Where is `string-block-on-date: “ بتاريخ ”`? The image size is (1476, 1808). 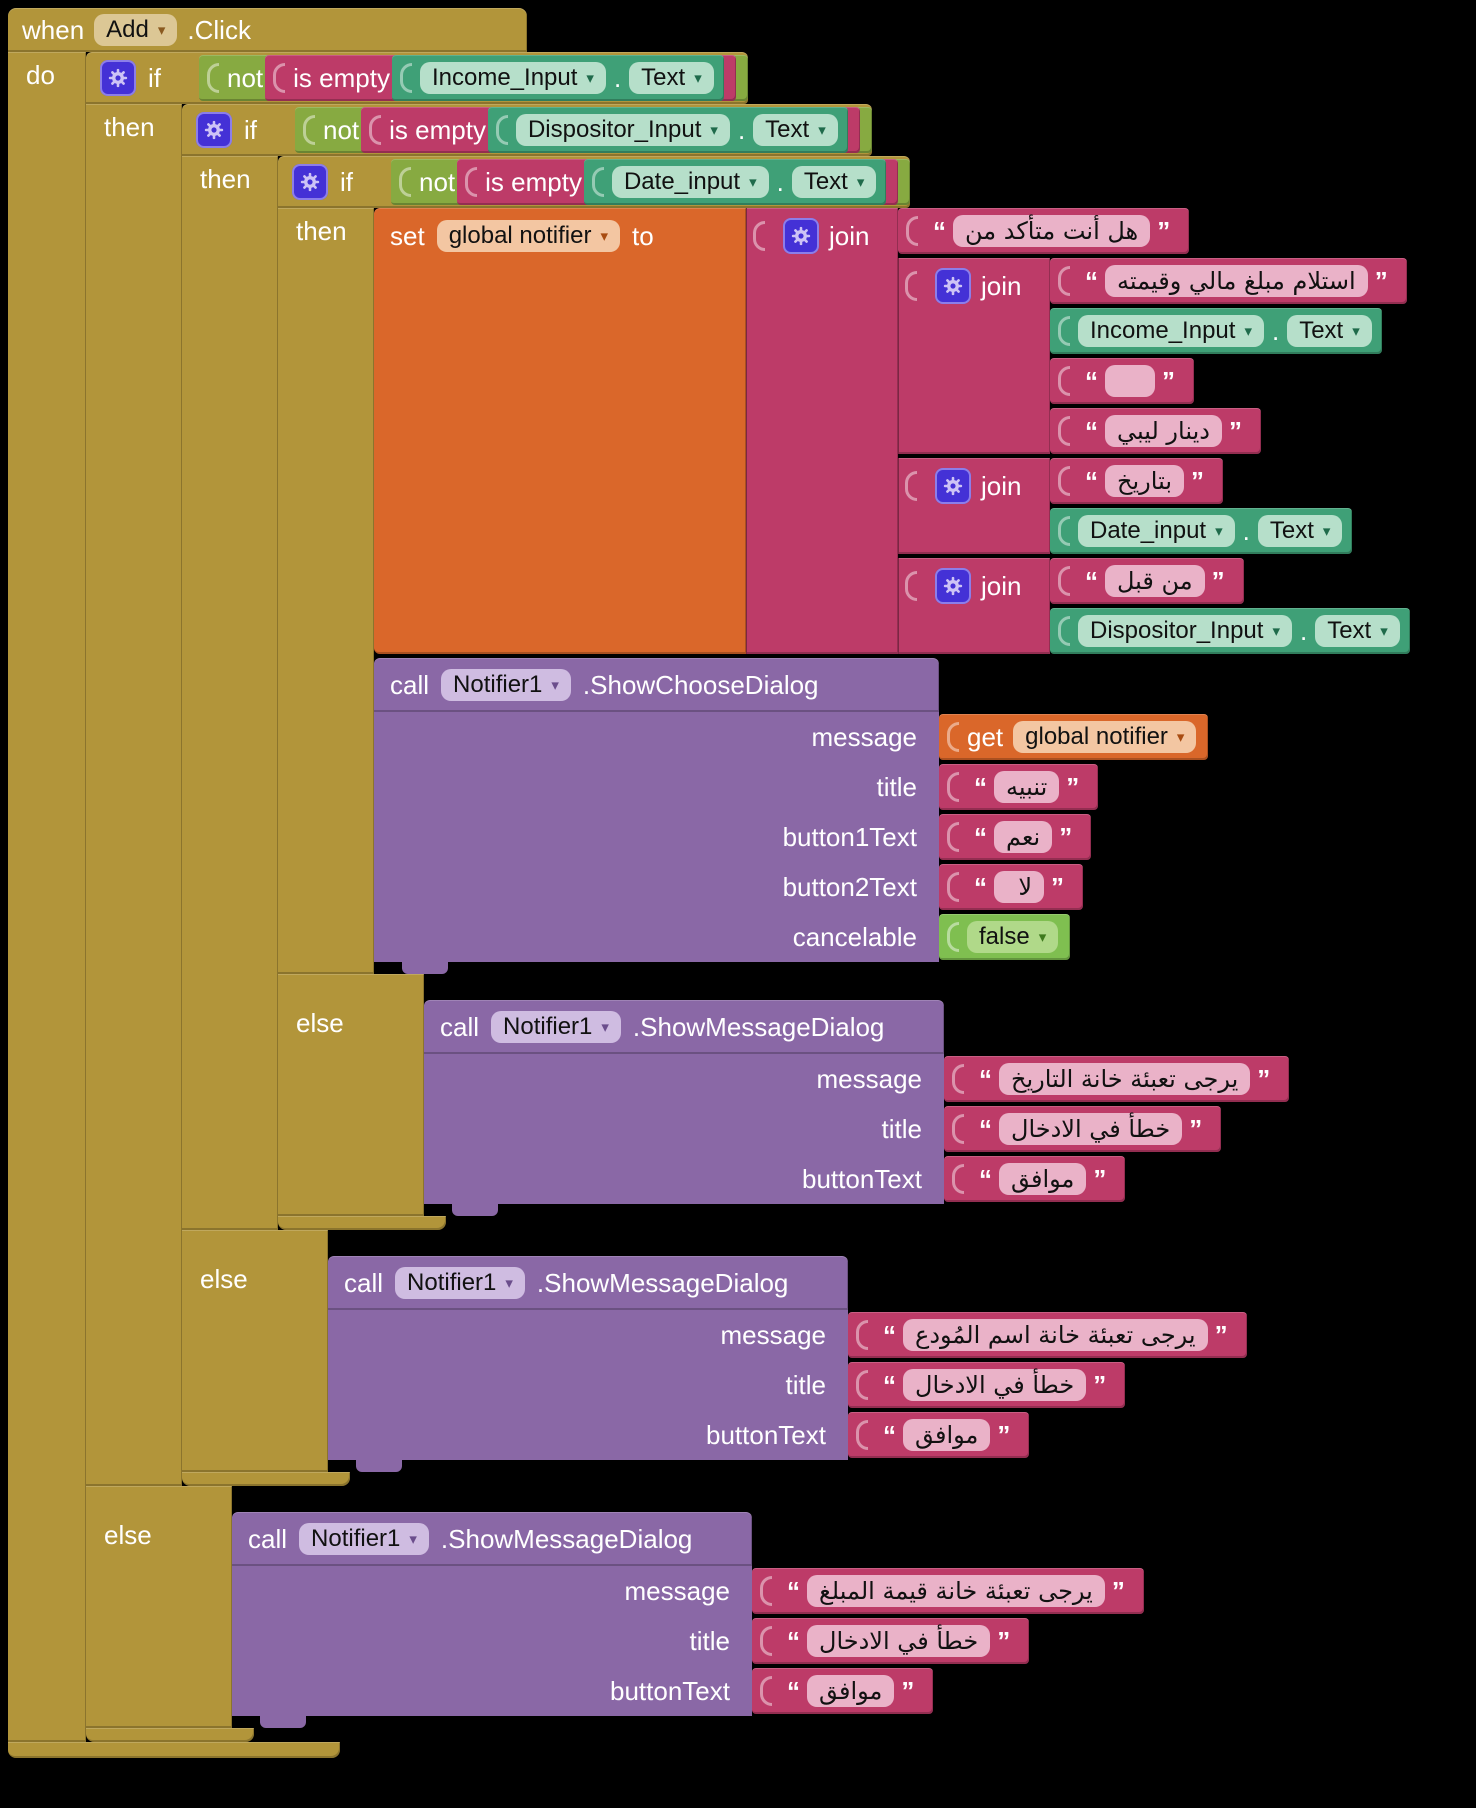
string-block-on-date: “ بتاريخ ” is located at coordinates (1136, 481).